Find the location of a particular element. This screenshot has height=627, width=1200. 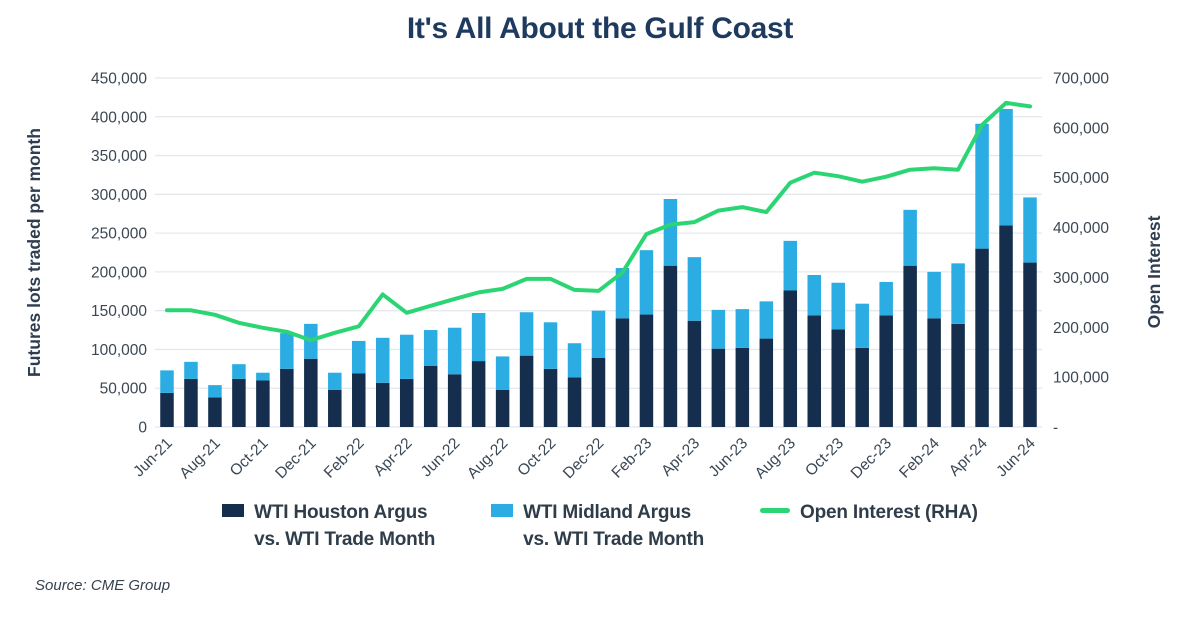

x-axis-tick: Apr-23 is located at coordinates (680, 457).